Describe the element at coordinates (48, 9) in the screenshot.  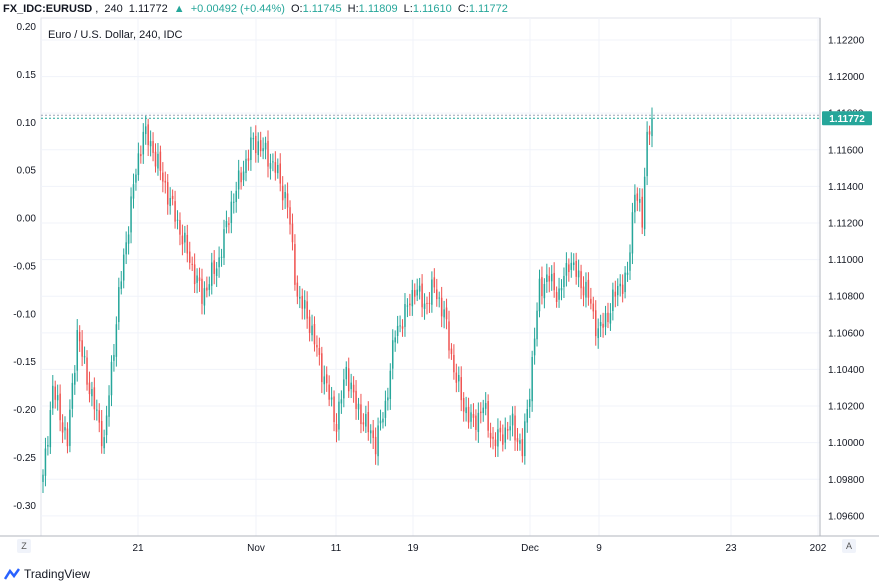
I see `symbol-label: FX_IDC:EURUSD` at that location.